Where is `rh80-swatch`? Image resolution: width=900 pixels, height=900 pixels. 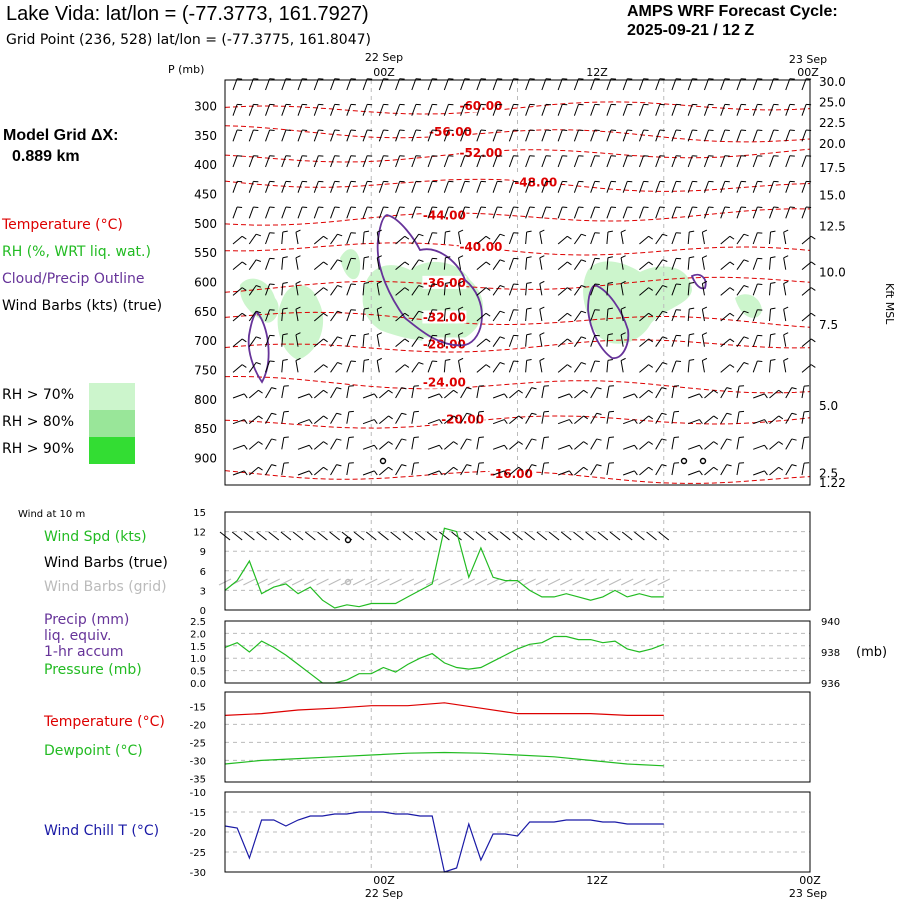
rh80-swatch is located at coordinates (112, 423).